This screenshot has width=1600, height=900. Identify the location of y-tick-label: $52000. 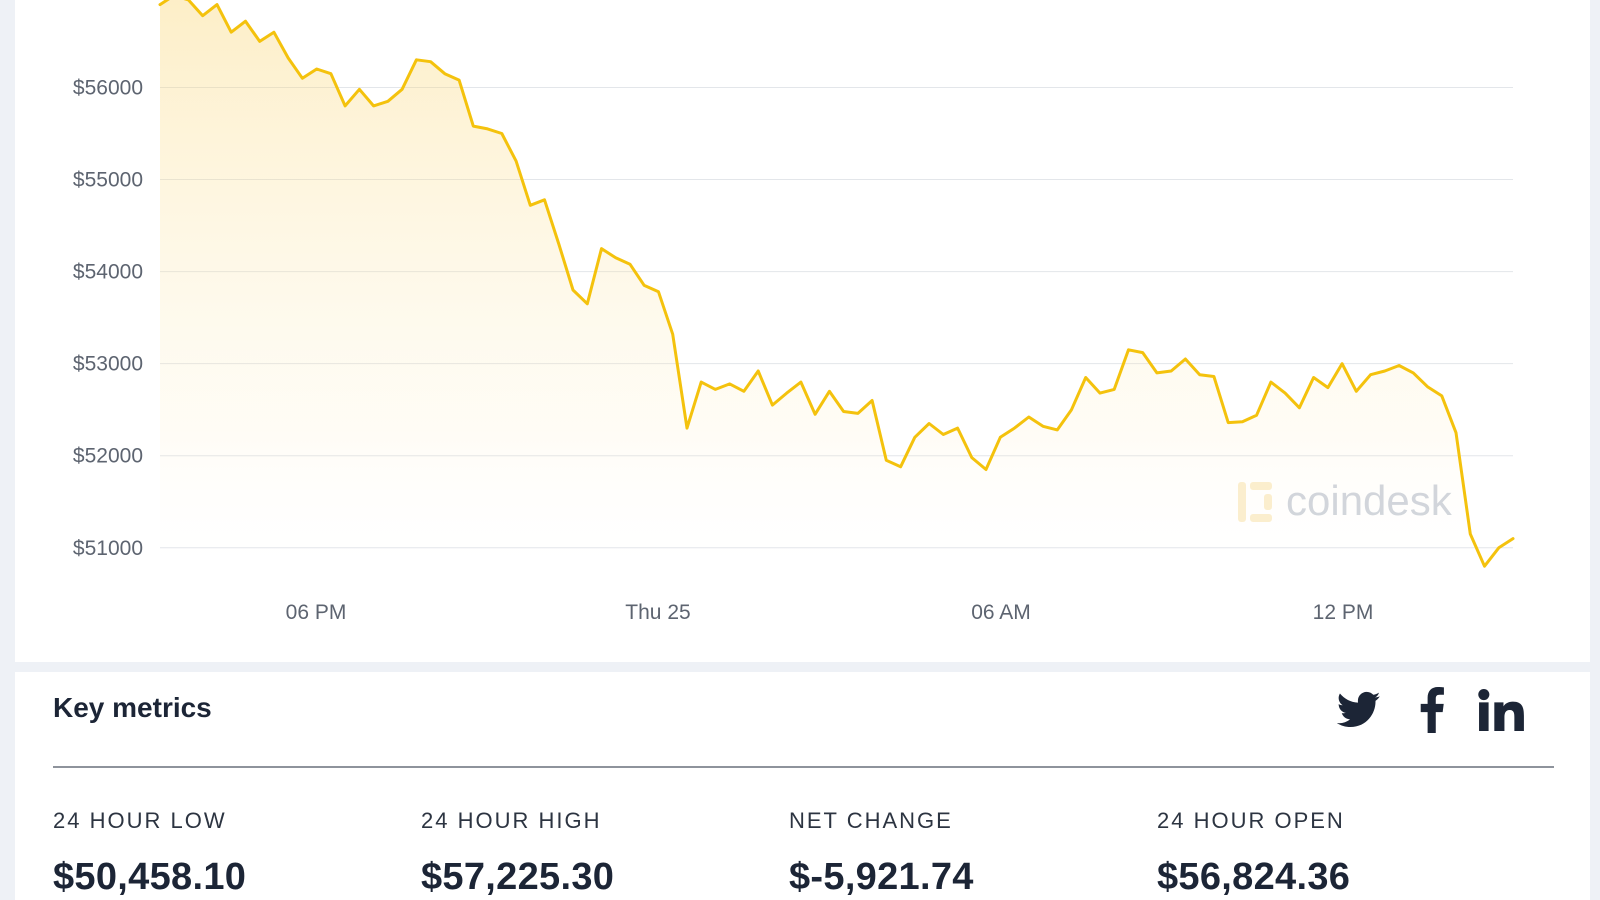
(108, 456).